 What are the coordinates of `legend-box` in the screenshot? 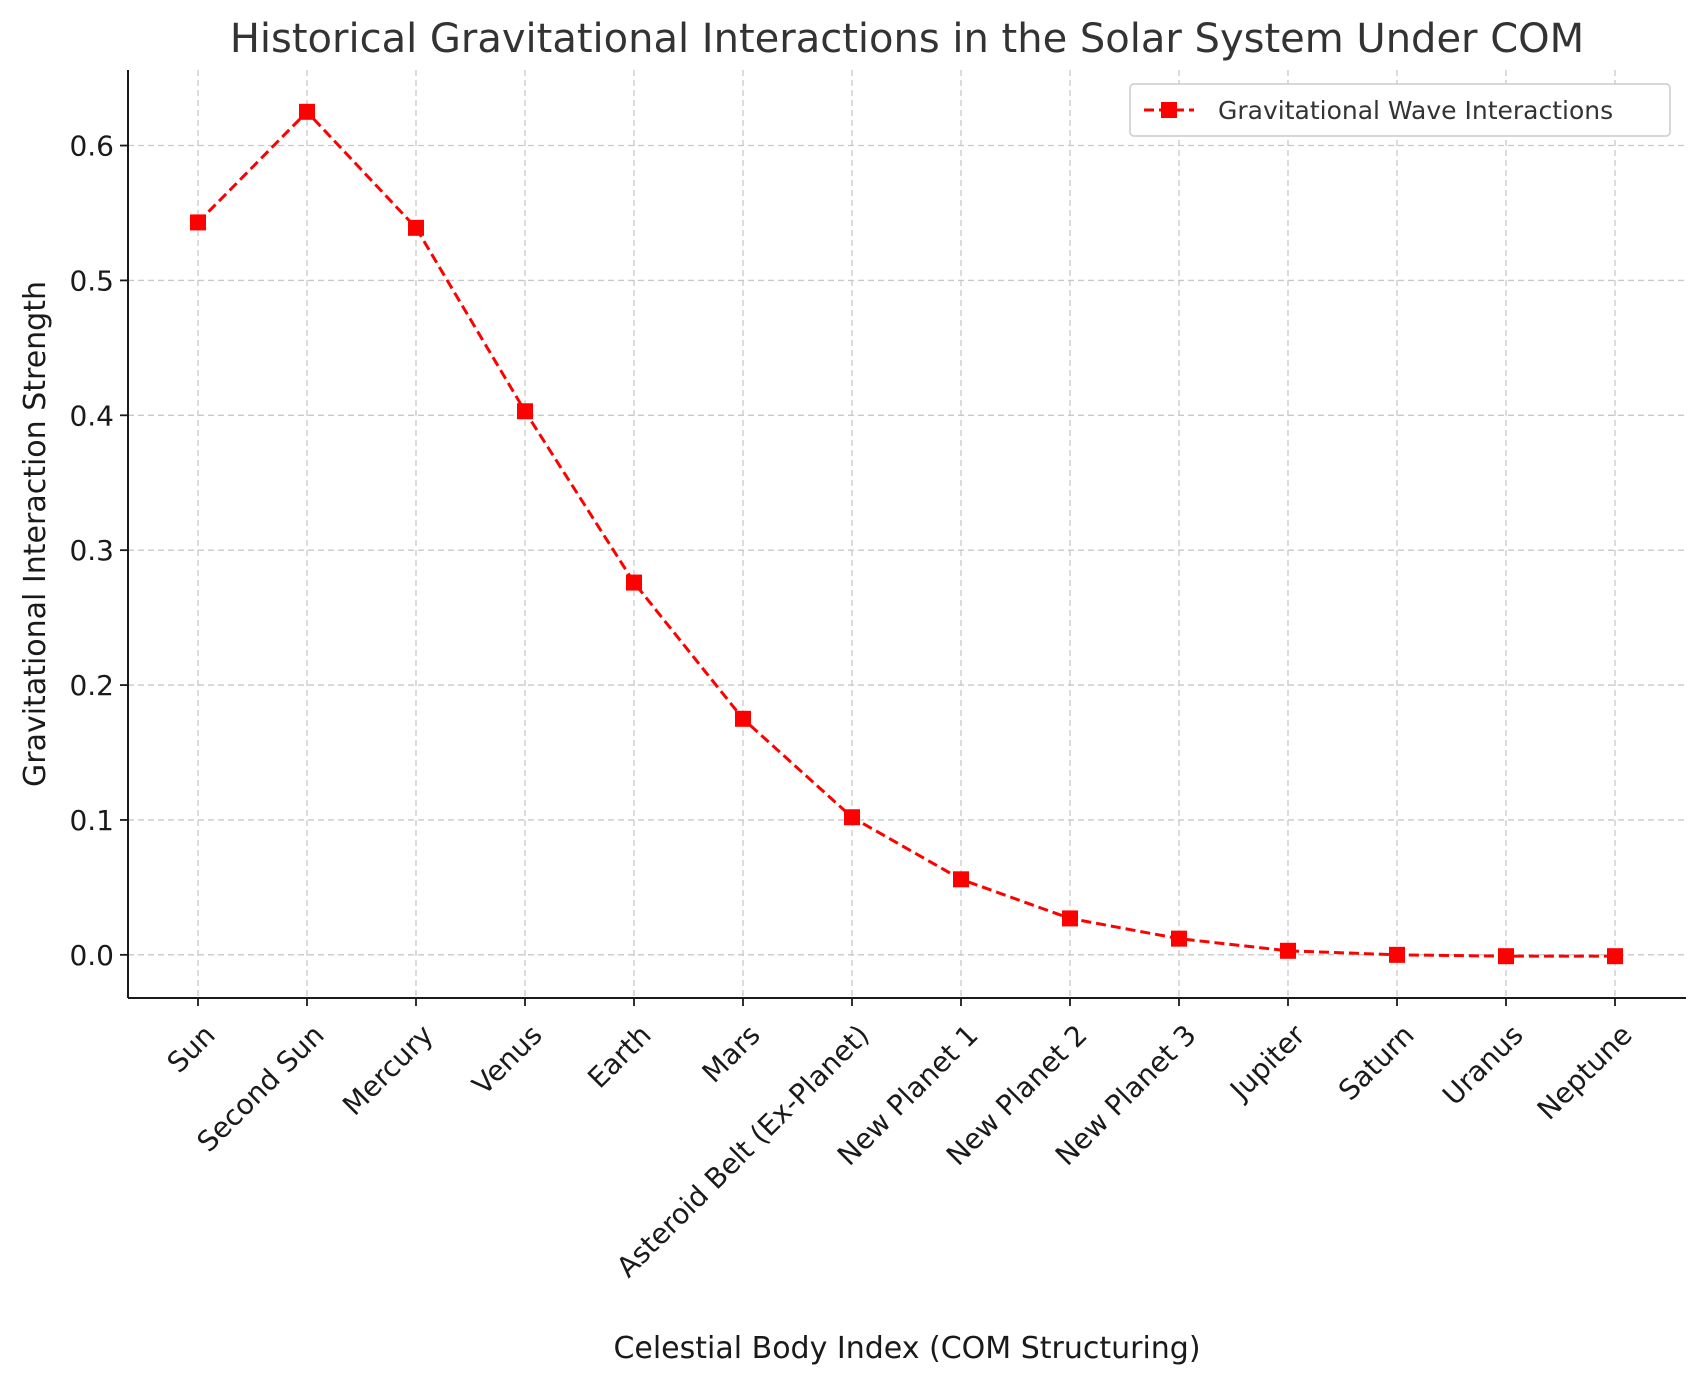 It's located at (1400, 110).